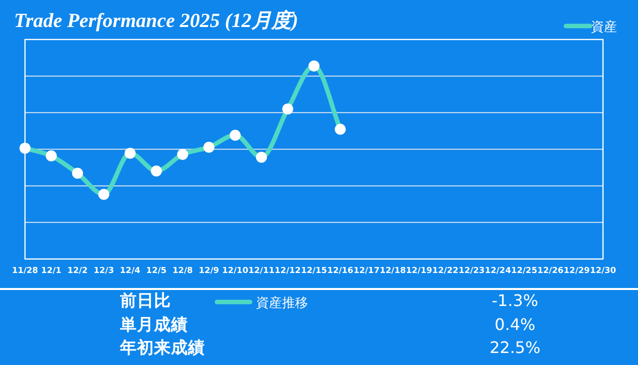 The width and height of the screenshot is (638, 365). What do you see at coordinates (104, 270) in the screenshot?
I see `x-tick-label: 12/3` at bounding box center [104, 270].